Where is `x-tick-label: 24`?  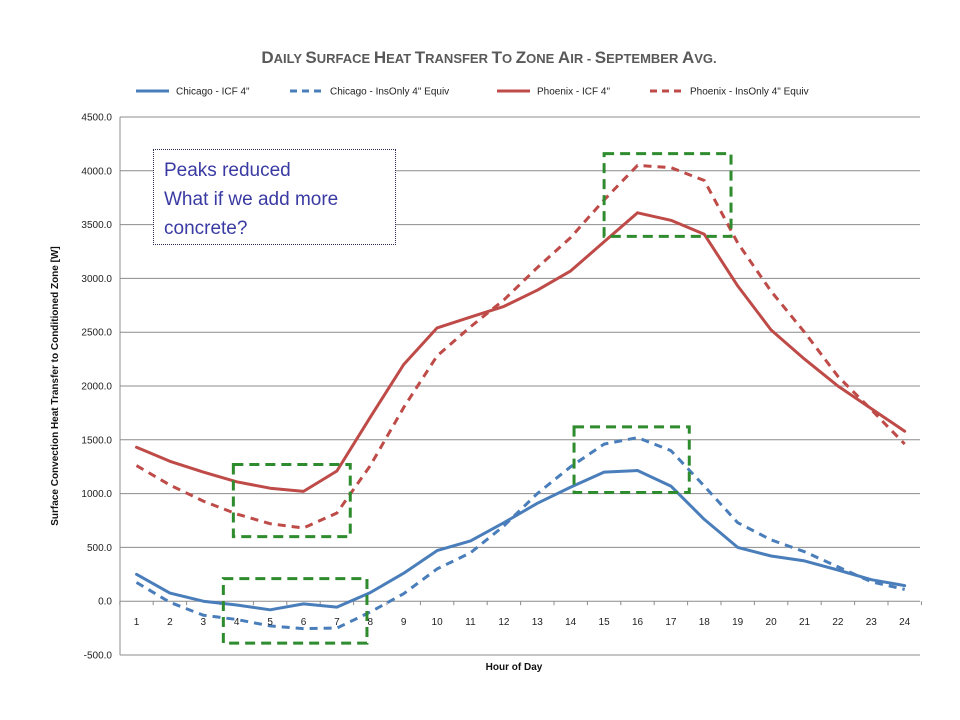 x-tick-label: 24 is located at coordinates (905, 622).